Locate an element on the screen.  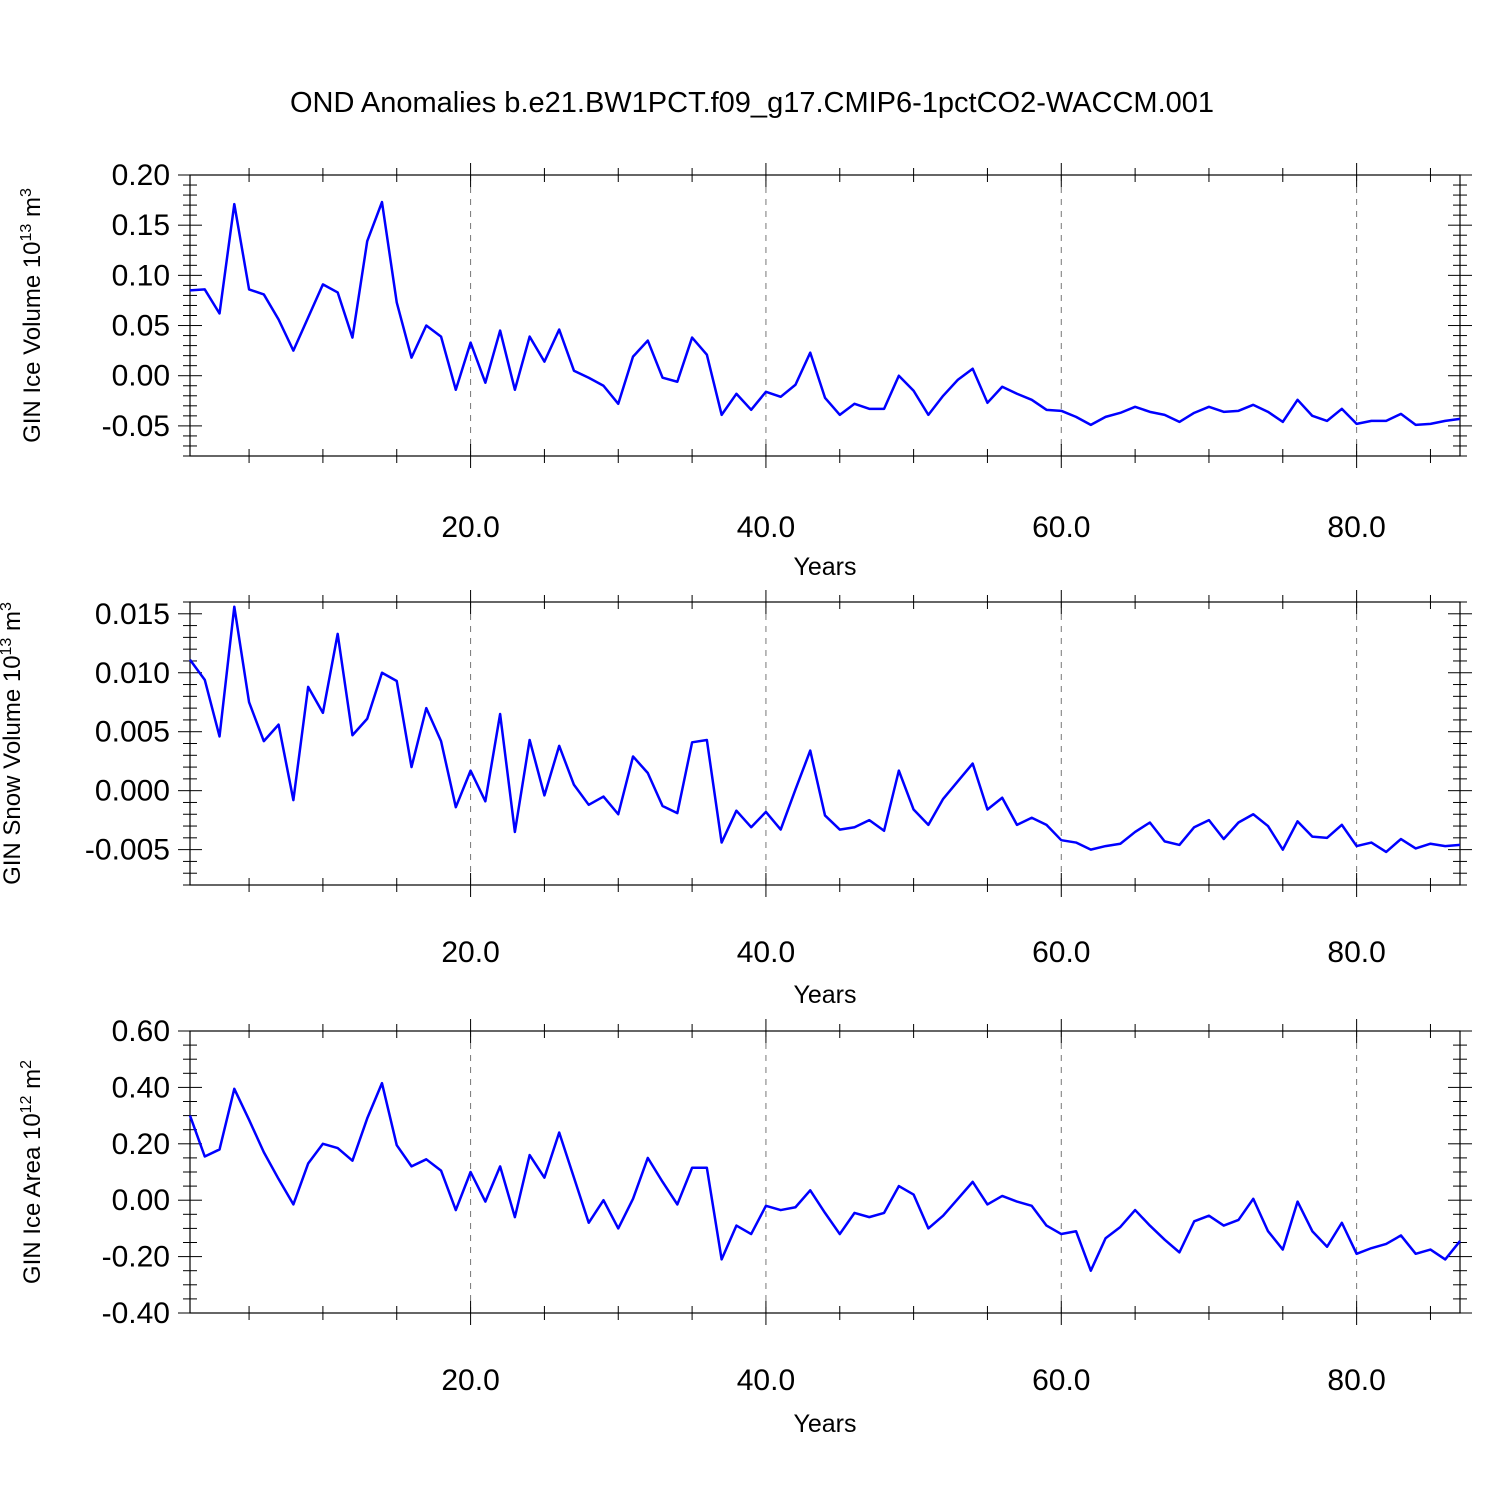
y-tick-label: -0.05 is located at coordinates (136, 426).